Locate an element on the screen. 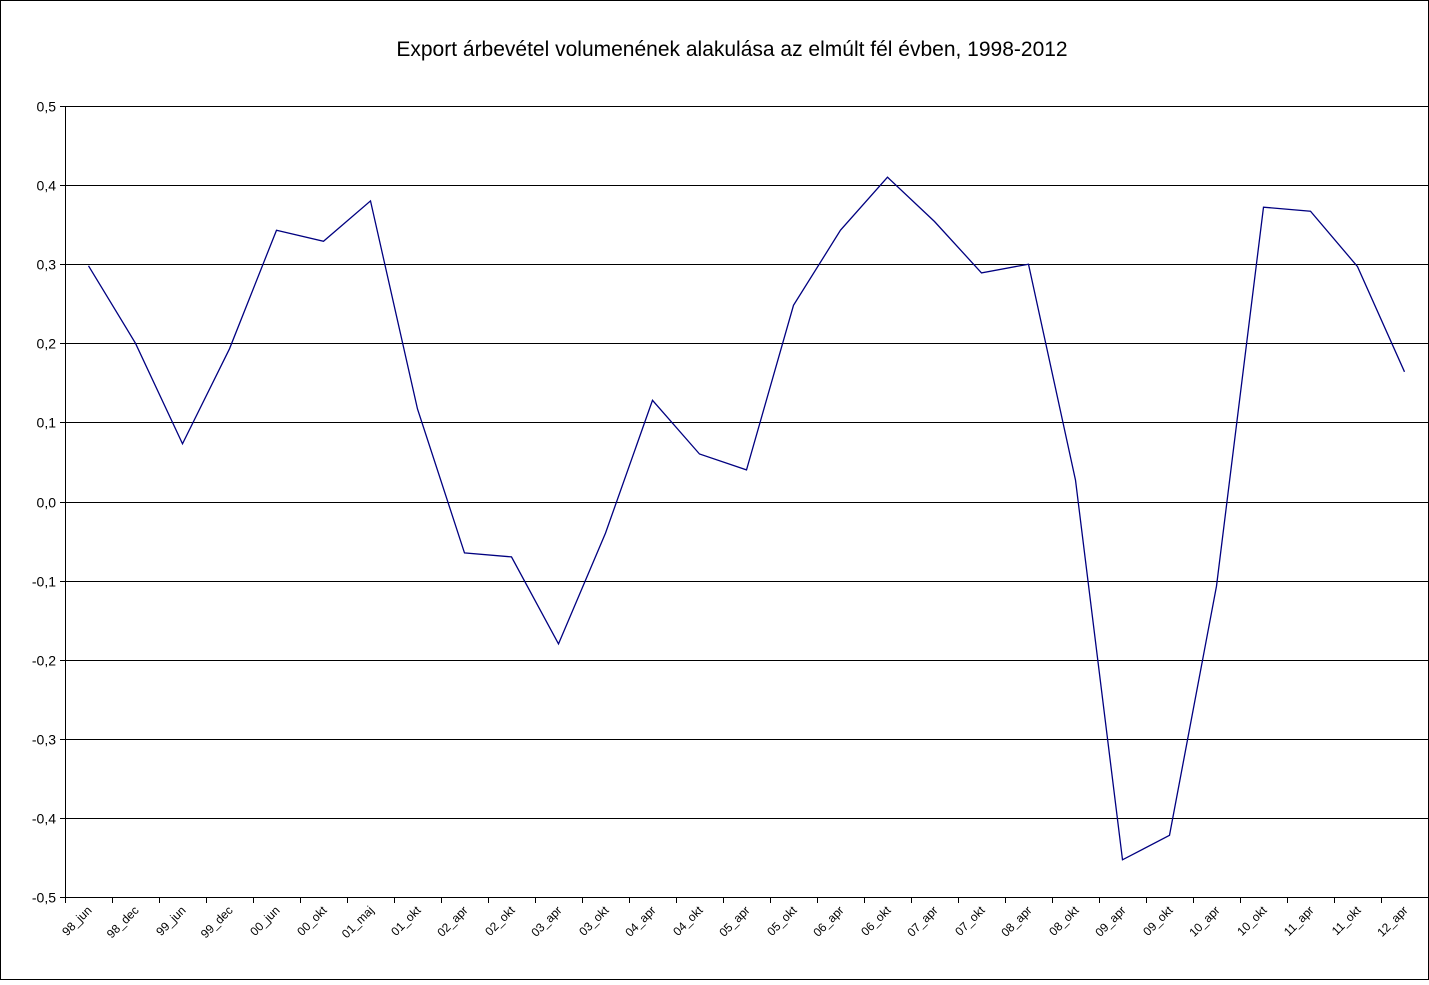  y-tick-label: 0,3 is located at coordinates (47, 265).